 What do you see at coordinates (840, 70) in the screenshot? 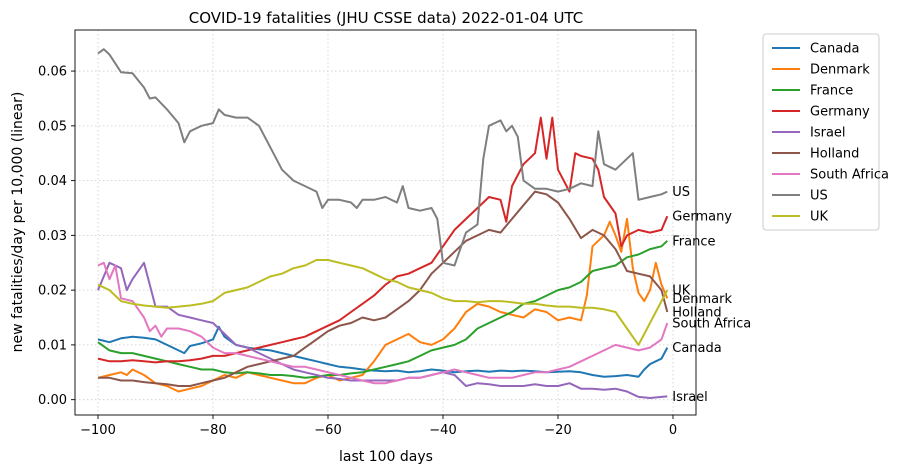
I see `legend-label-denmark: Denmark` at bounding box center [840, 70].